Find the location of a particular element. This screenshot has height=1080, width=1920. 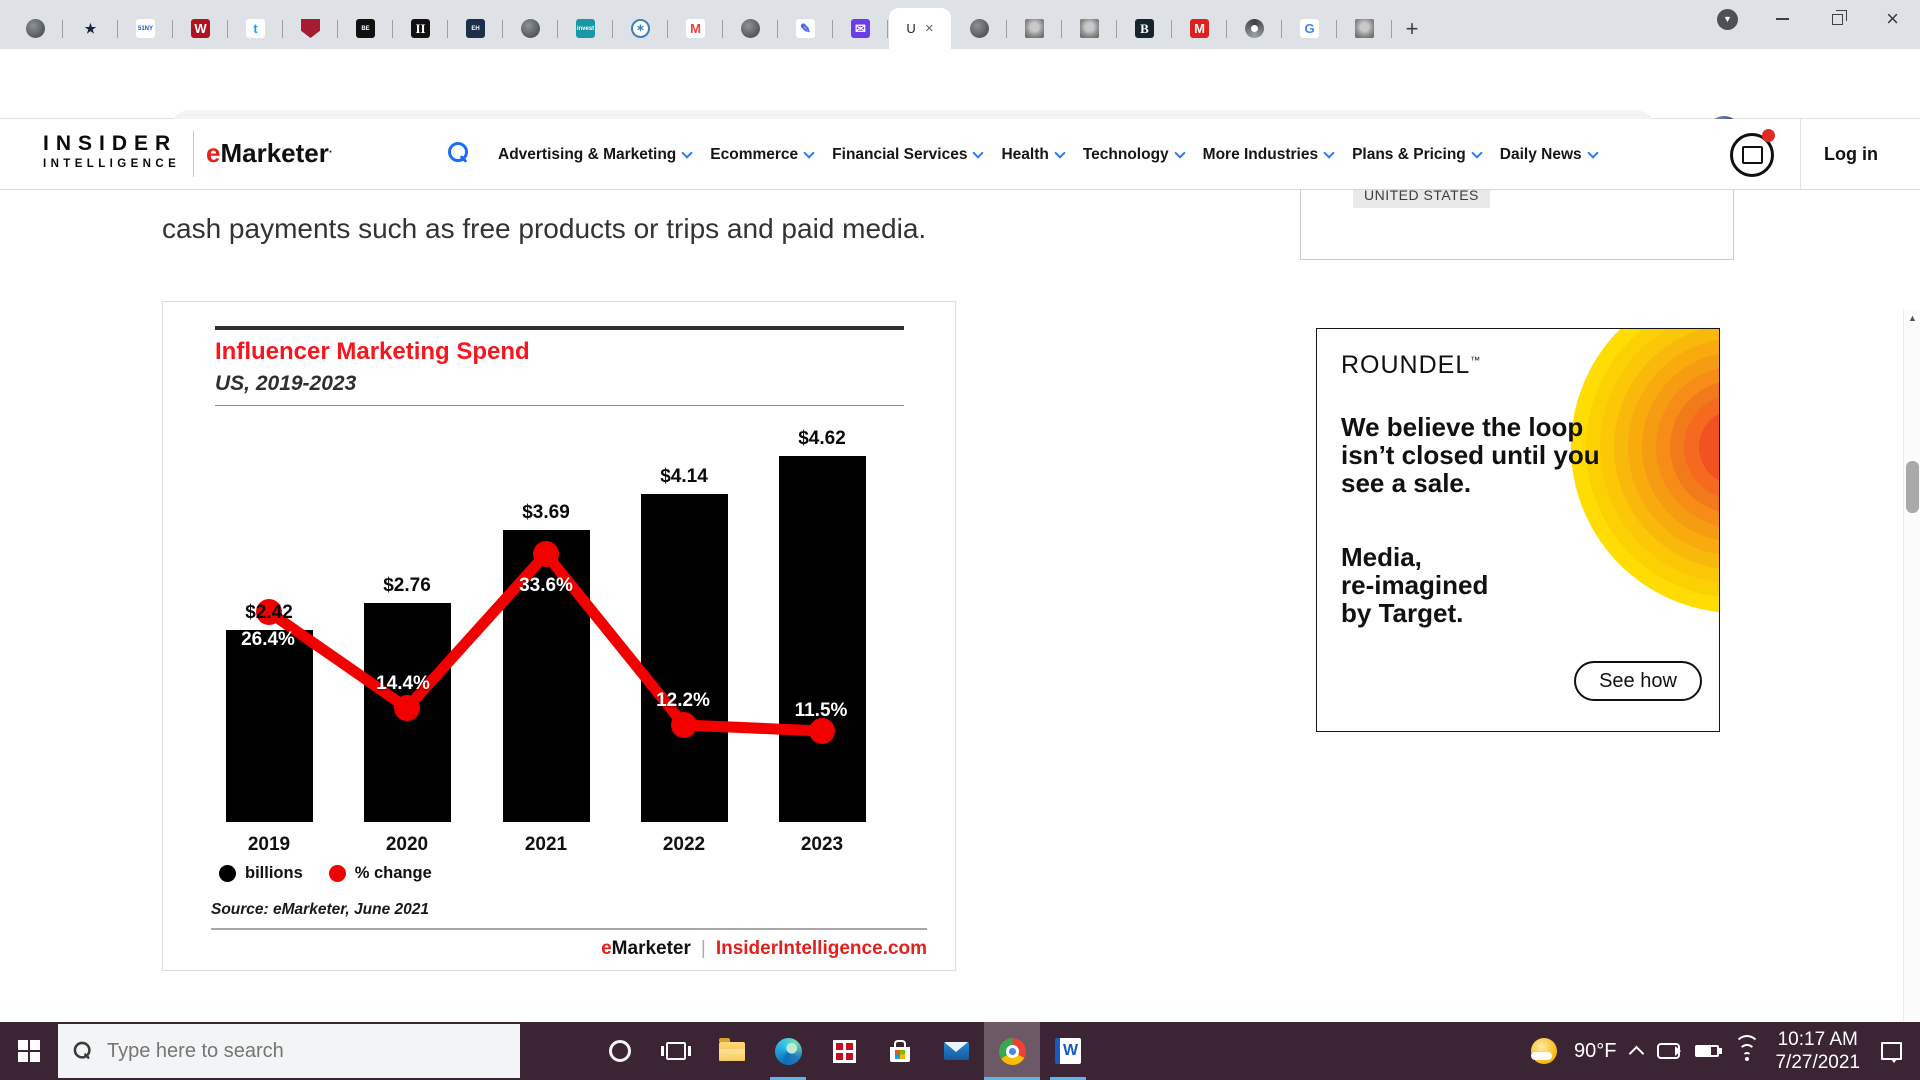

globe-favicon is located at coordinates (750, 28).